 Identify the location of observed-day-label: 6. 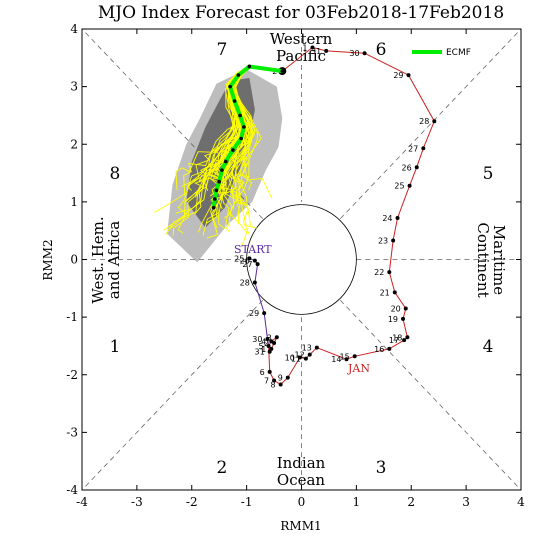
(262, 372).